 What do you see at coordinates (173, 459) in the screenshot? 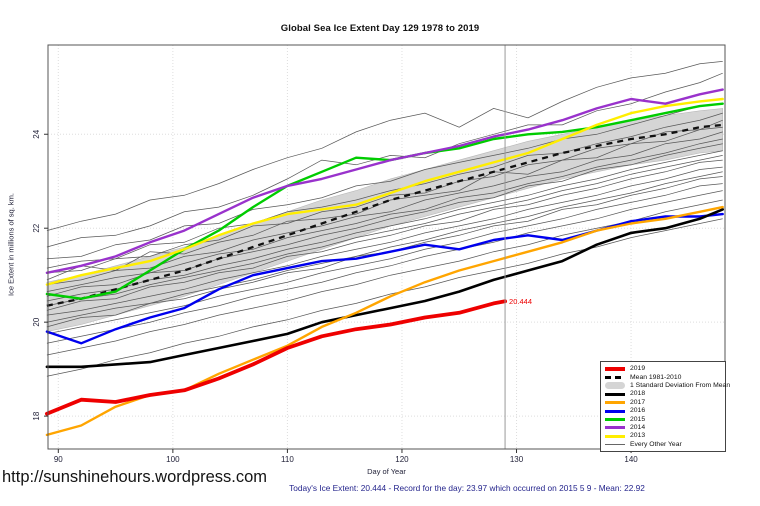
I see `x-tick-label: 100` at bounding box center [173, 459].